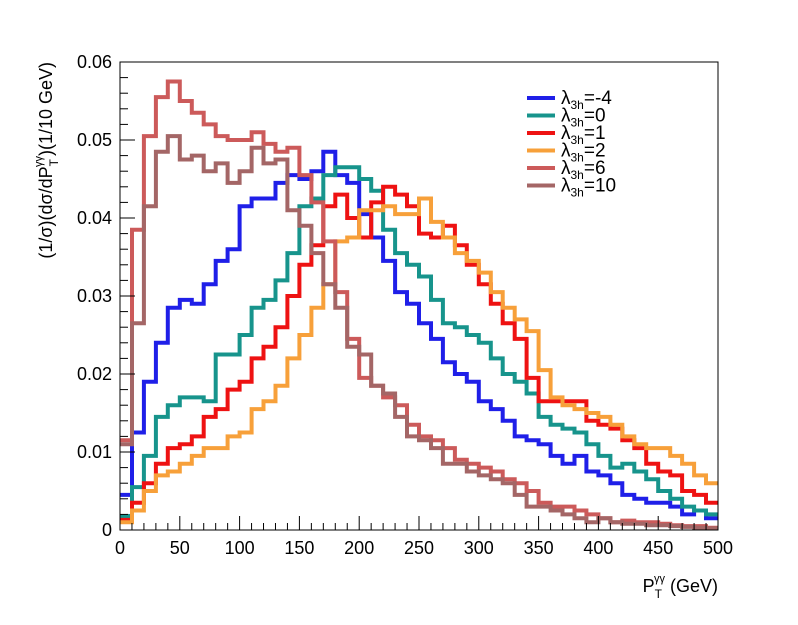 This screenshot has width=798, height=625. What do you see at coordinates (539, 548) in the screenshot?
I see `x-tick-label: 350` at bounding box center [539, 548].